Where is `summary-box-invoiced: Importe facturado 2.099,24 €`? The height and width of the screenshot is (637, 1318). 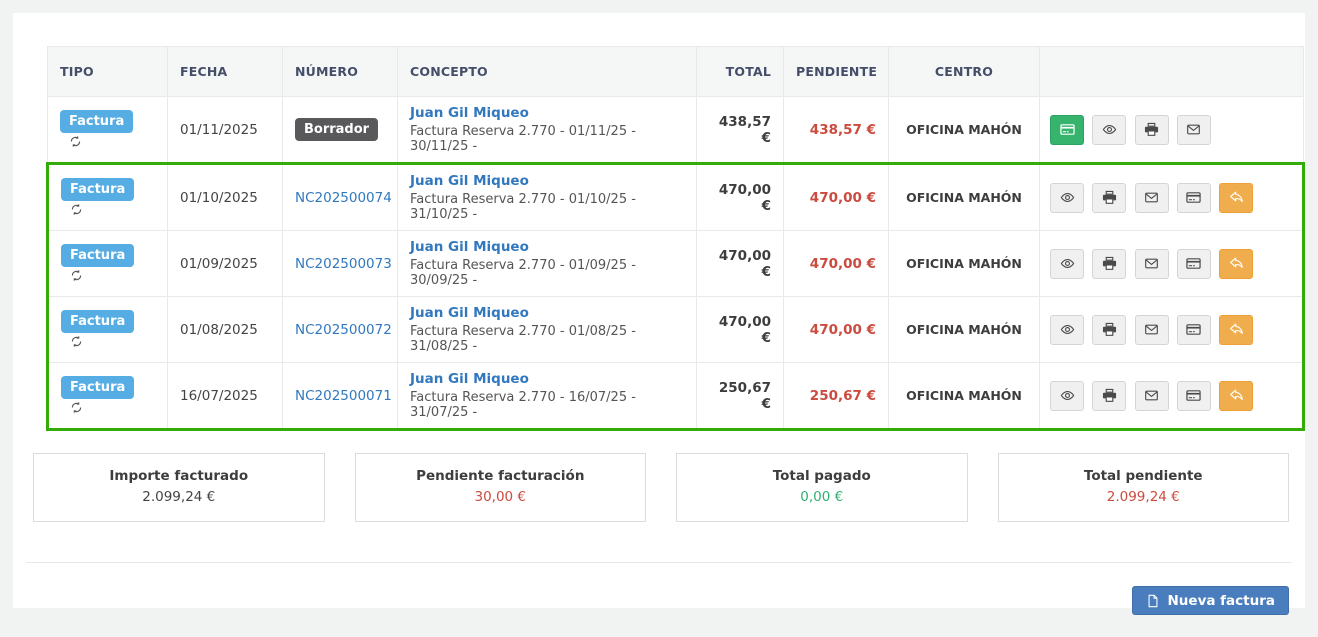 summary-box-invoiced: Importe facturado 2.099,24 € is located at coordinates (179, 487).